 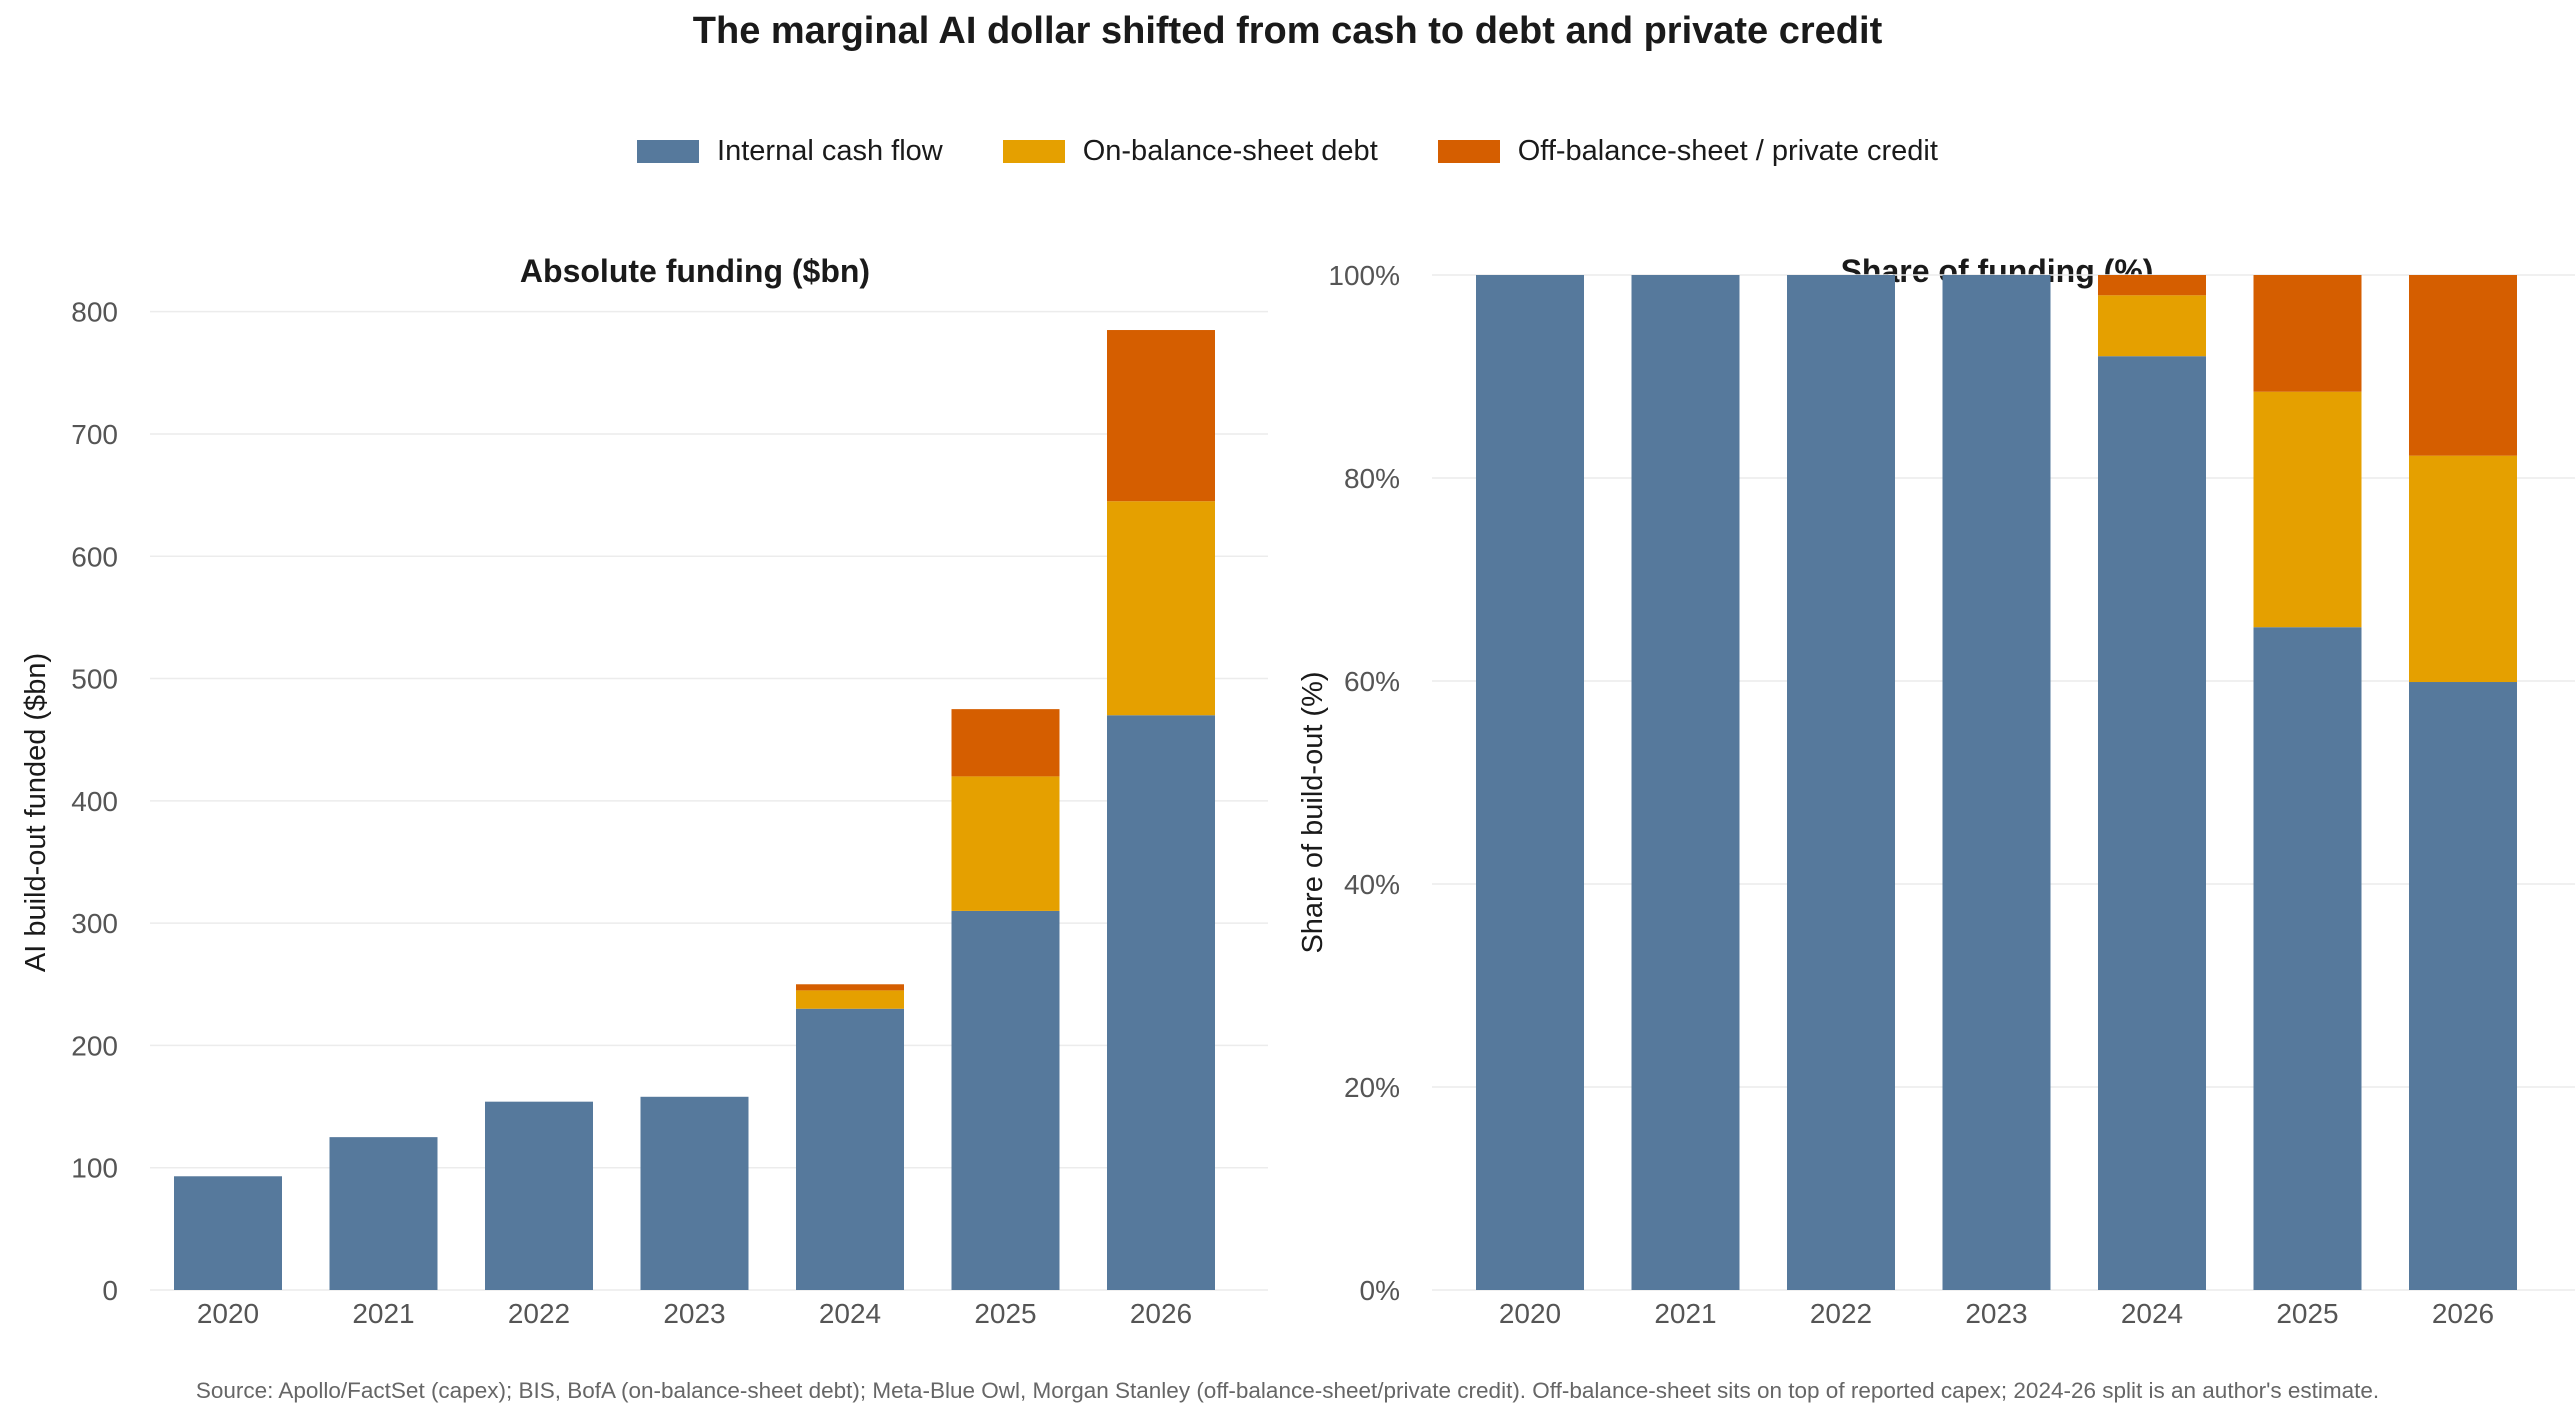 What do you see at coordinates (2463, 986) in the screenshot?
I see `panel2-bar-2026-internal-cash-flow` at bounding box center [2463, 986].